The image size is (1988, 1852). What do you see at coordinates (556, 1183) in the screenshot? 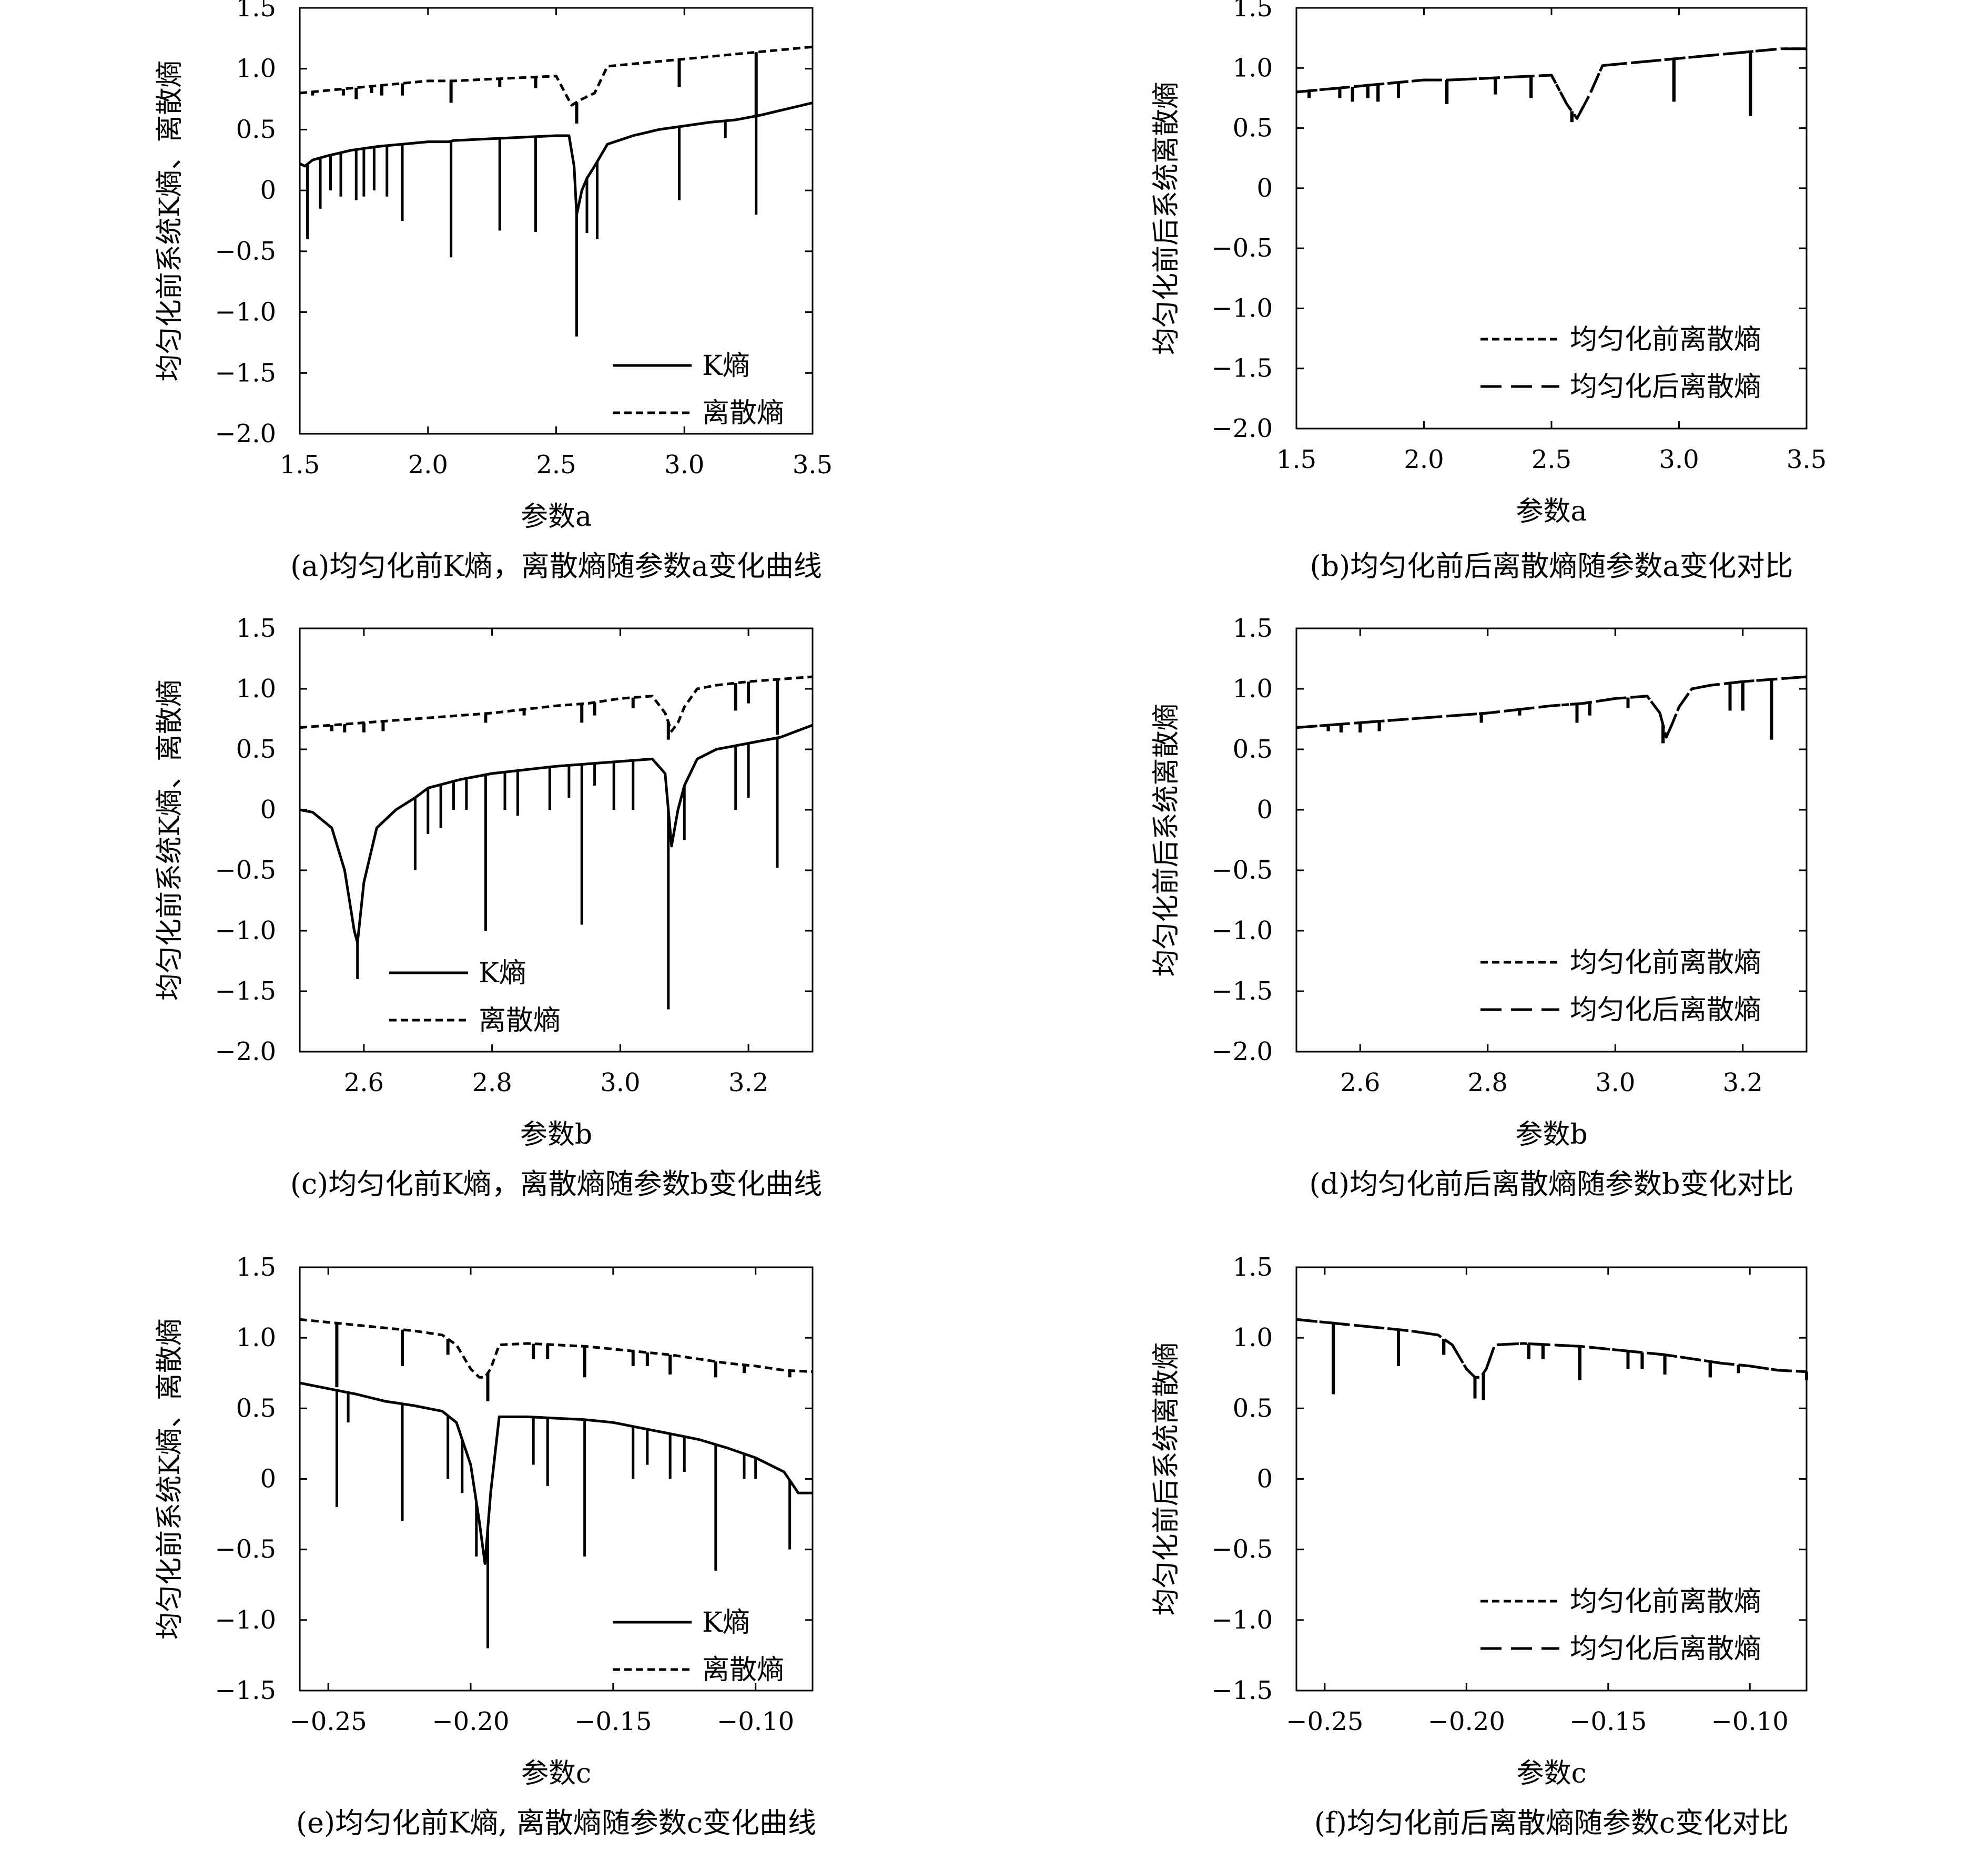
I see `chart-caption: (c)均匀化前K熵，离散熵随参数b变化曲线` at bounding box center [556, 1183].